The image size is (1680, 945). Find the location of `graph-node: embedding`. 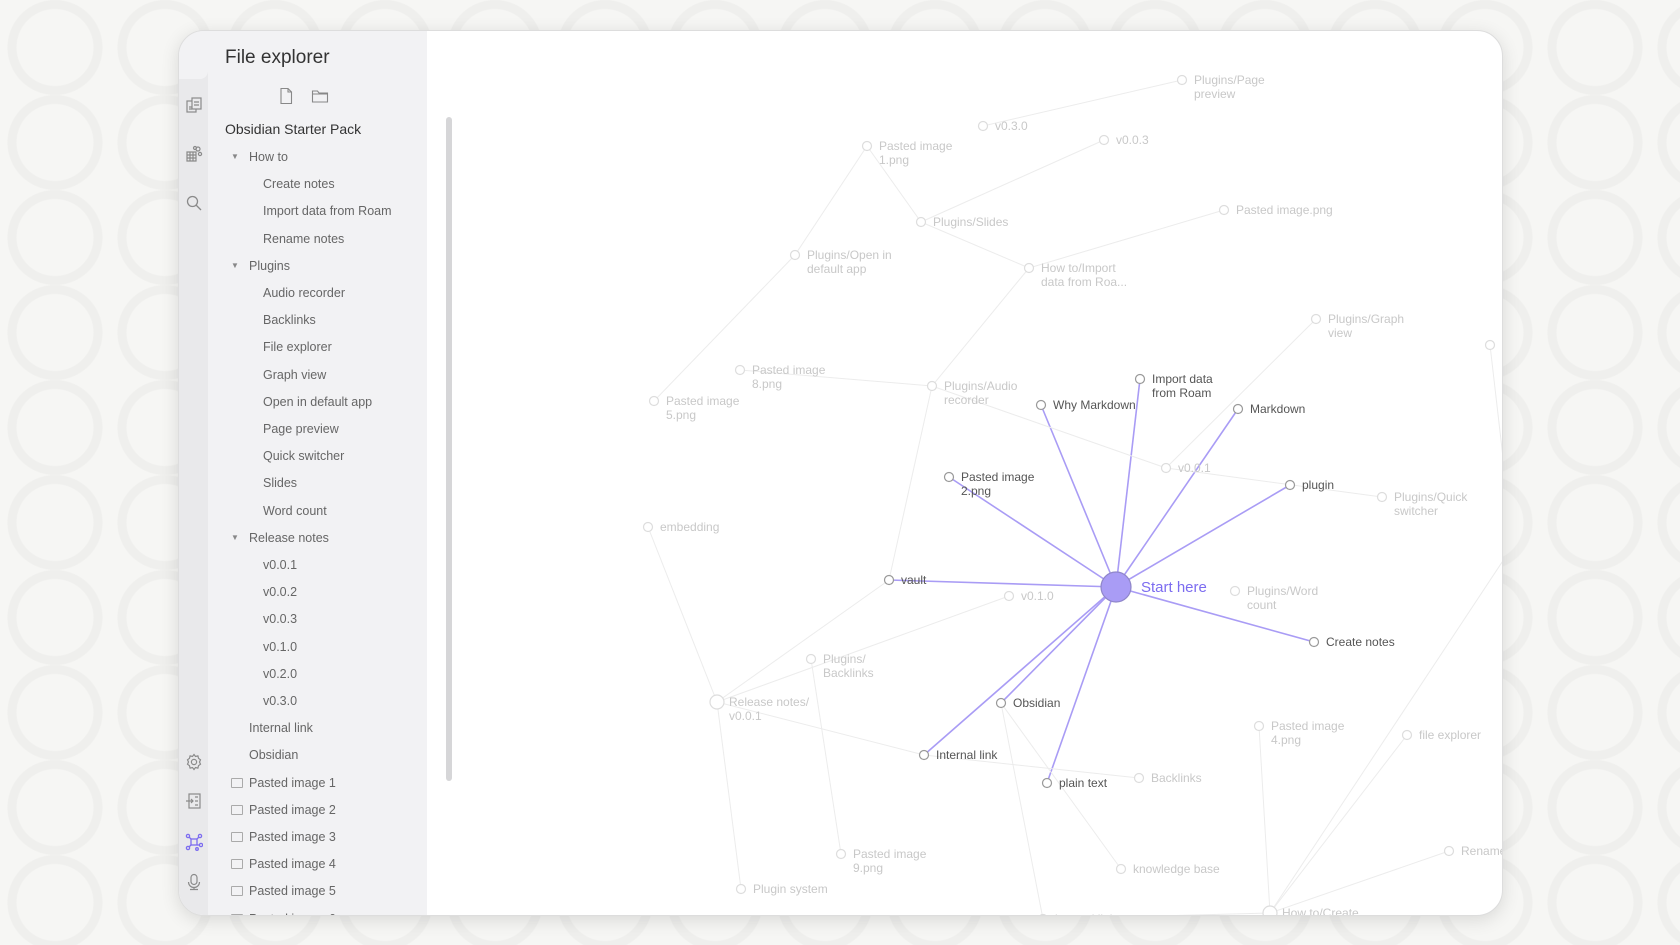

graph-node: embedding is located at coordinates (681, 527).